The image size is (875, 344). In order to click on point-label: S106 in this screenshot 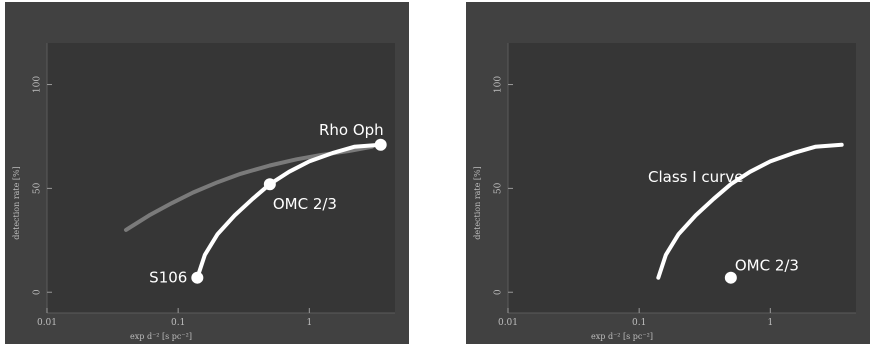, I will do `click(168, 278)`.